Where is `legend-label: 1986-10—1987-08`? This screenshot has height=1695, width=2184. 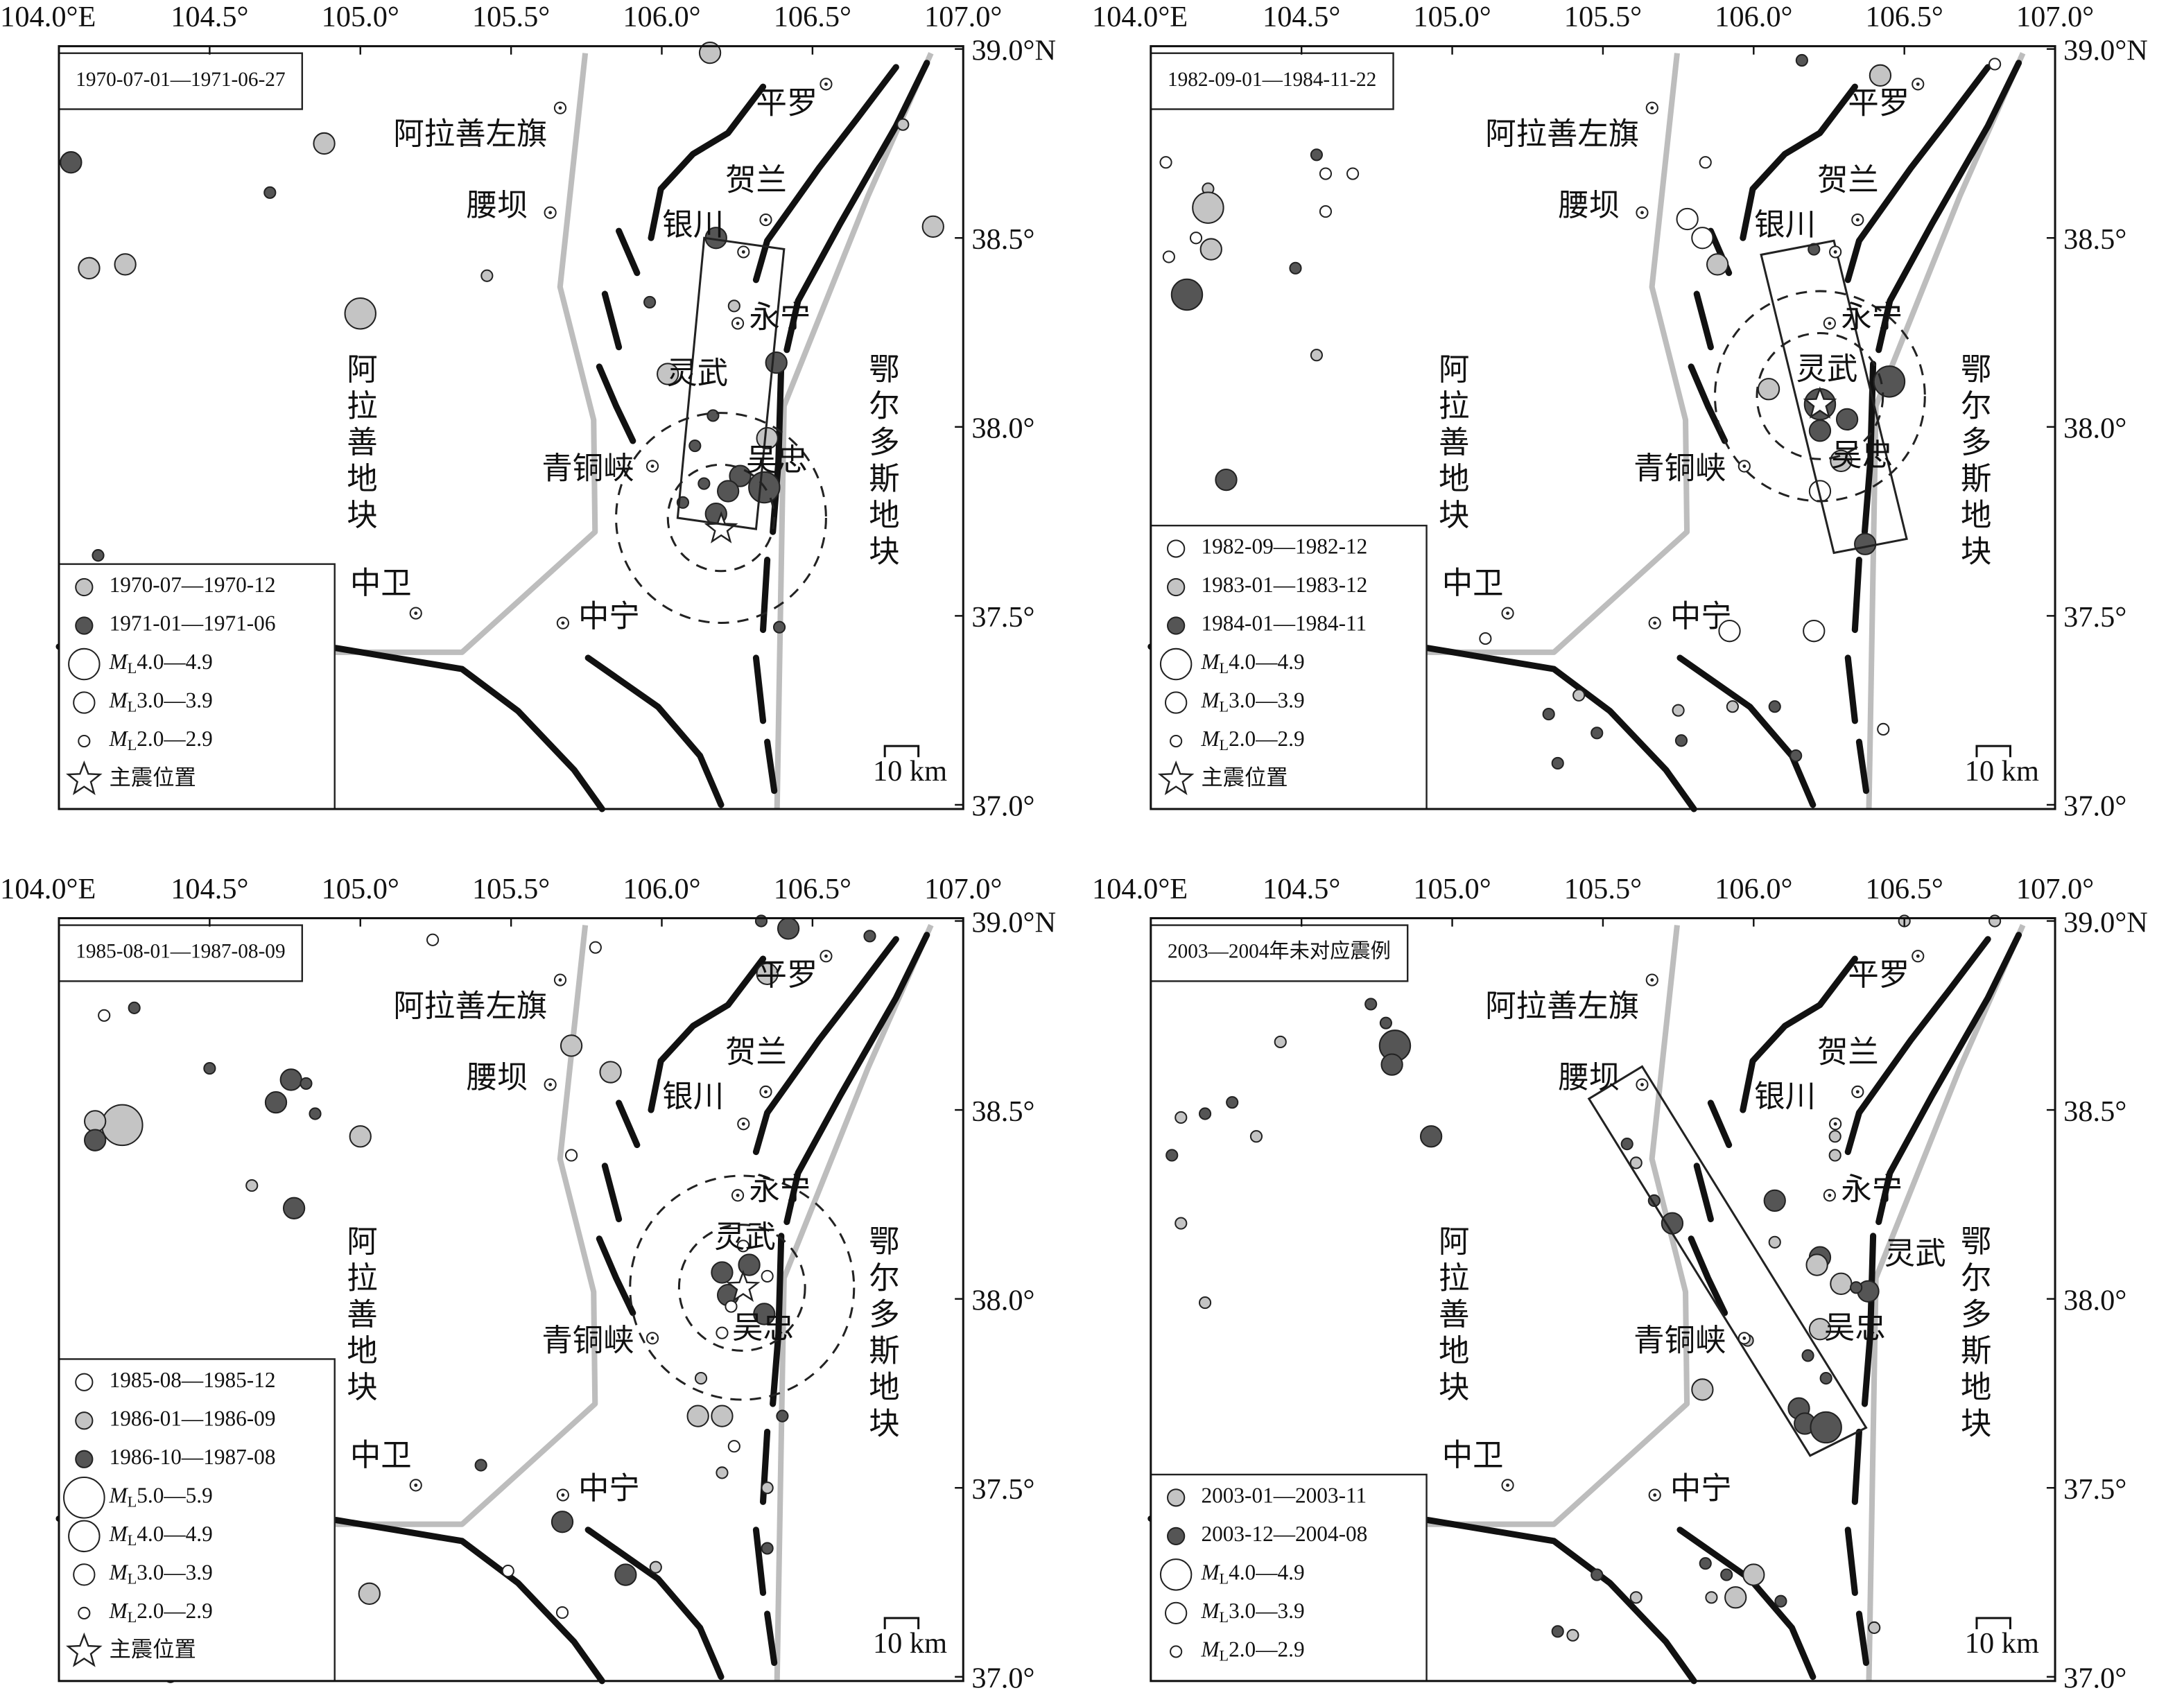
legend-label: 1986-10—1987-08 is located at coordinates (193, 1457).